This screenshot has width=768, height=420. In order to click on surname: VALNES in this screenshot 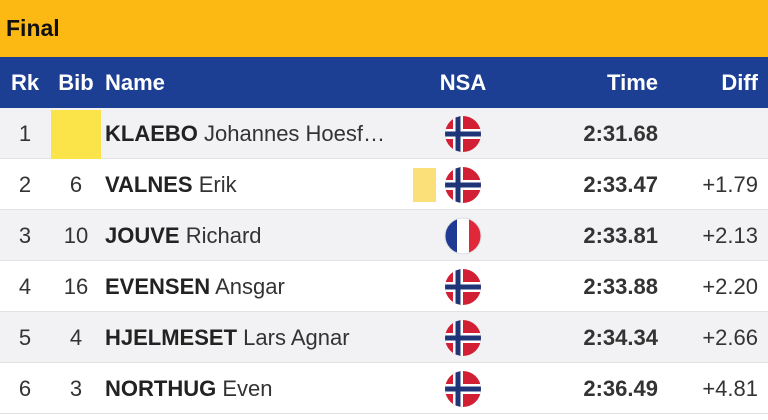, I will do `click(149, 184)`.